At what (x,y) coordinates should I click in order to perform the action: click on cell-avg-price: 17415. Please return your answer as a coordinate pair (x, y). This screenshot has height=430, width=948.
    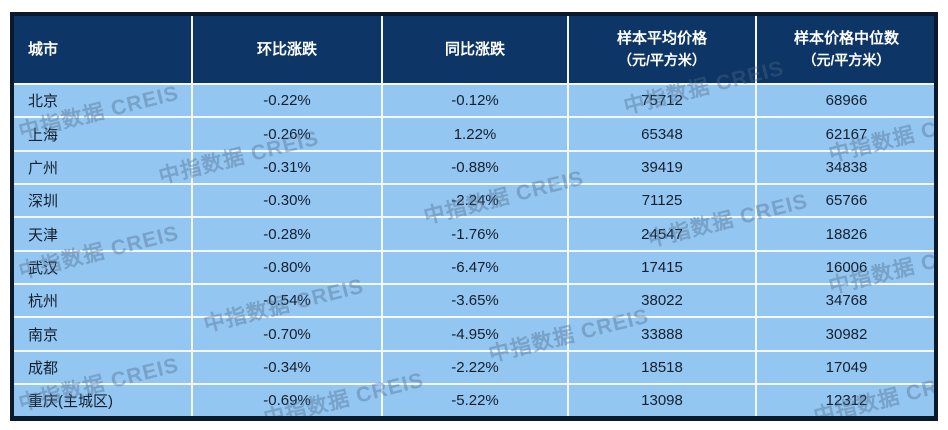
    Looking at the image, I should click on (662, 267).